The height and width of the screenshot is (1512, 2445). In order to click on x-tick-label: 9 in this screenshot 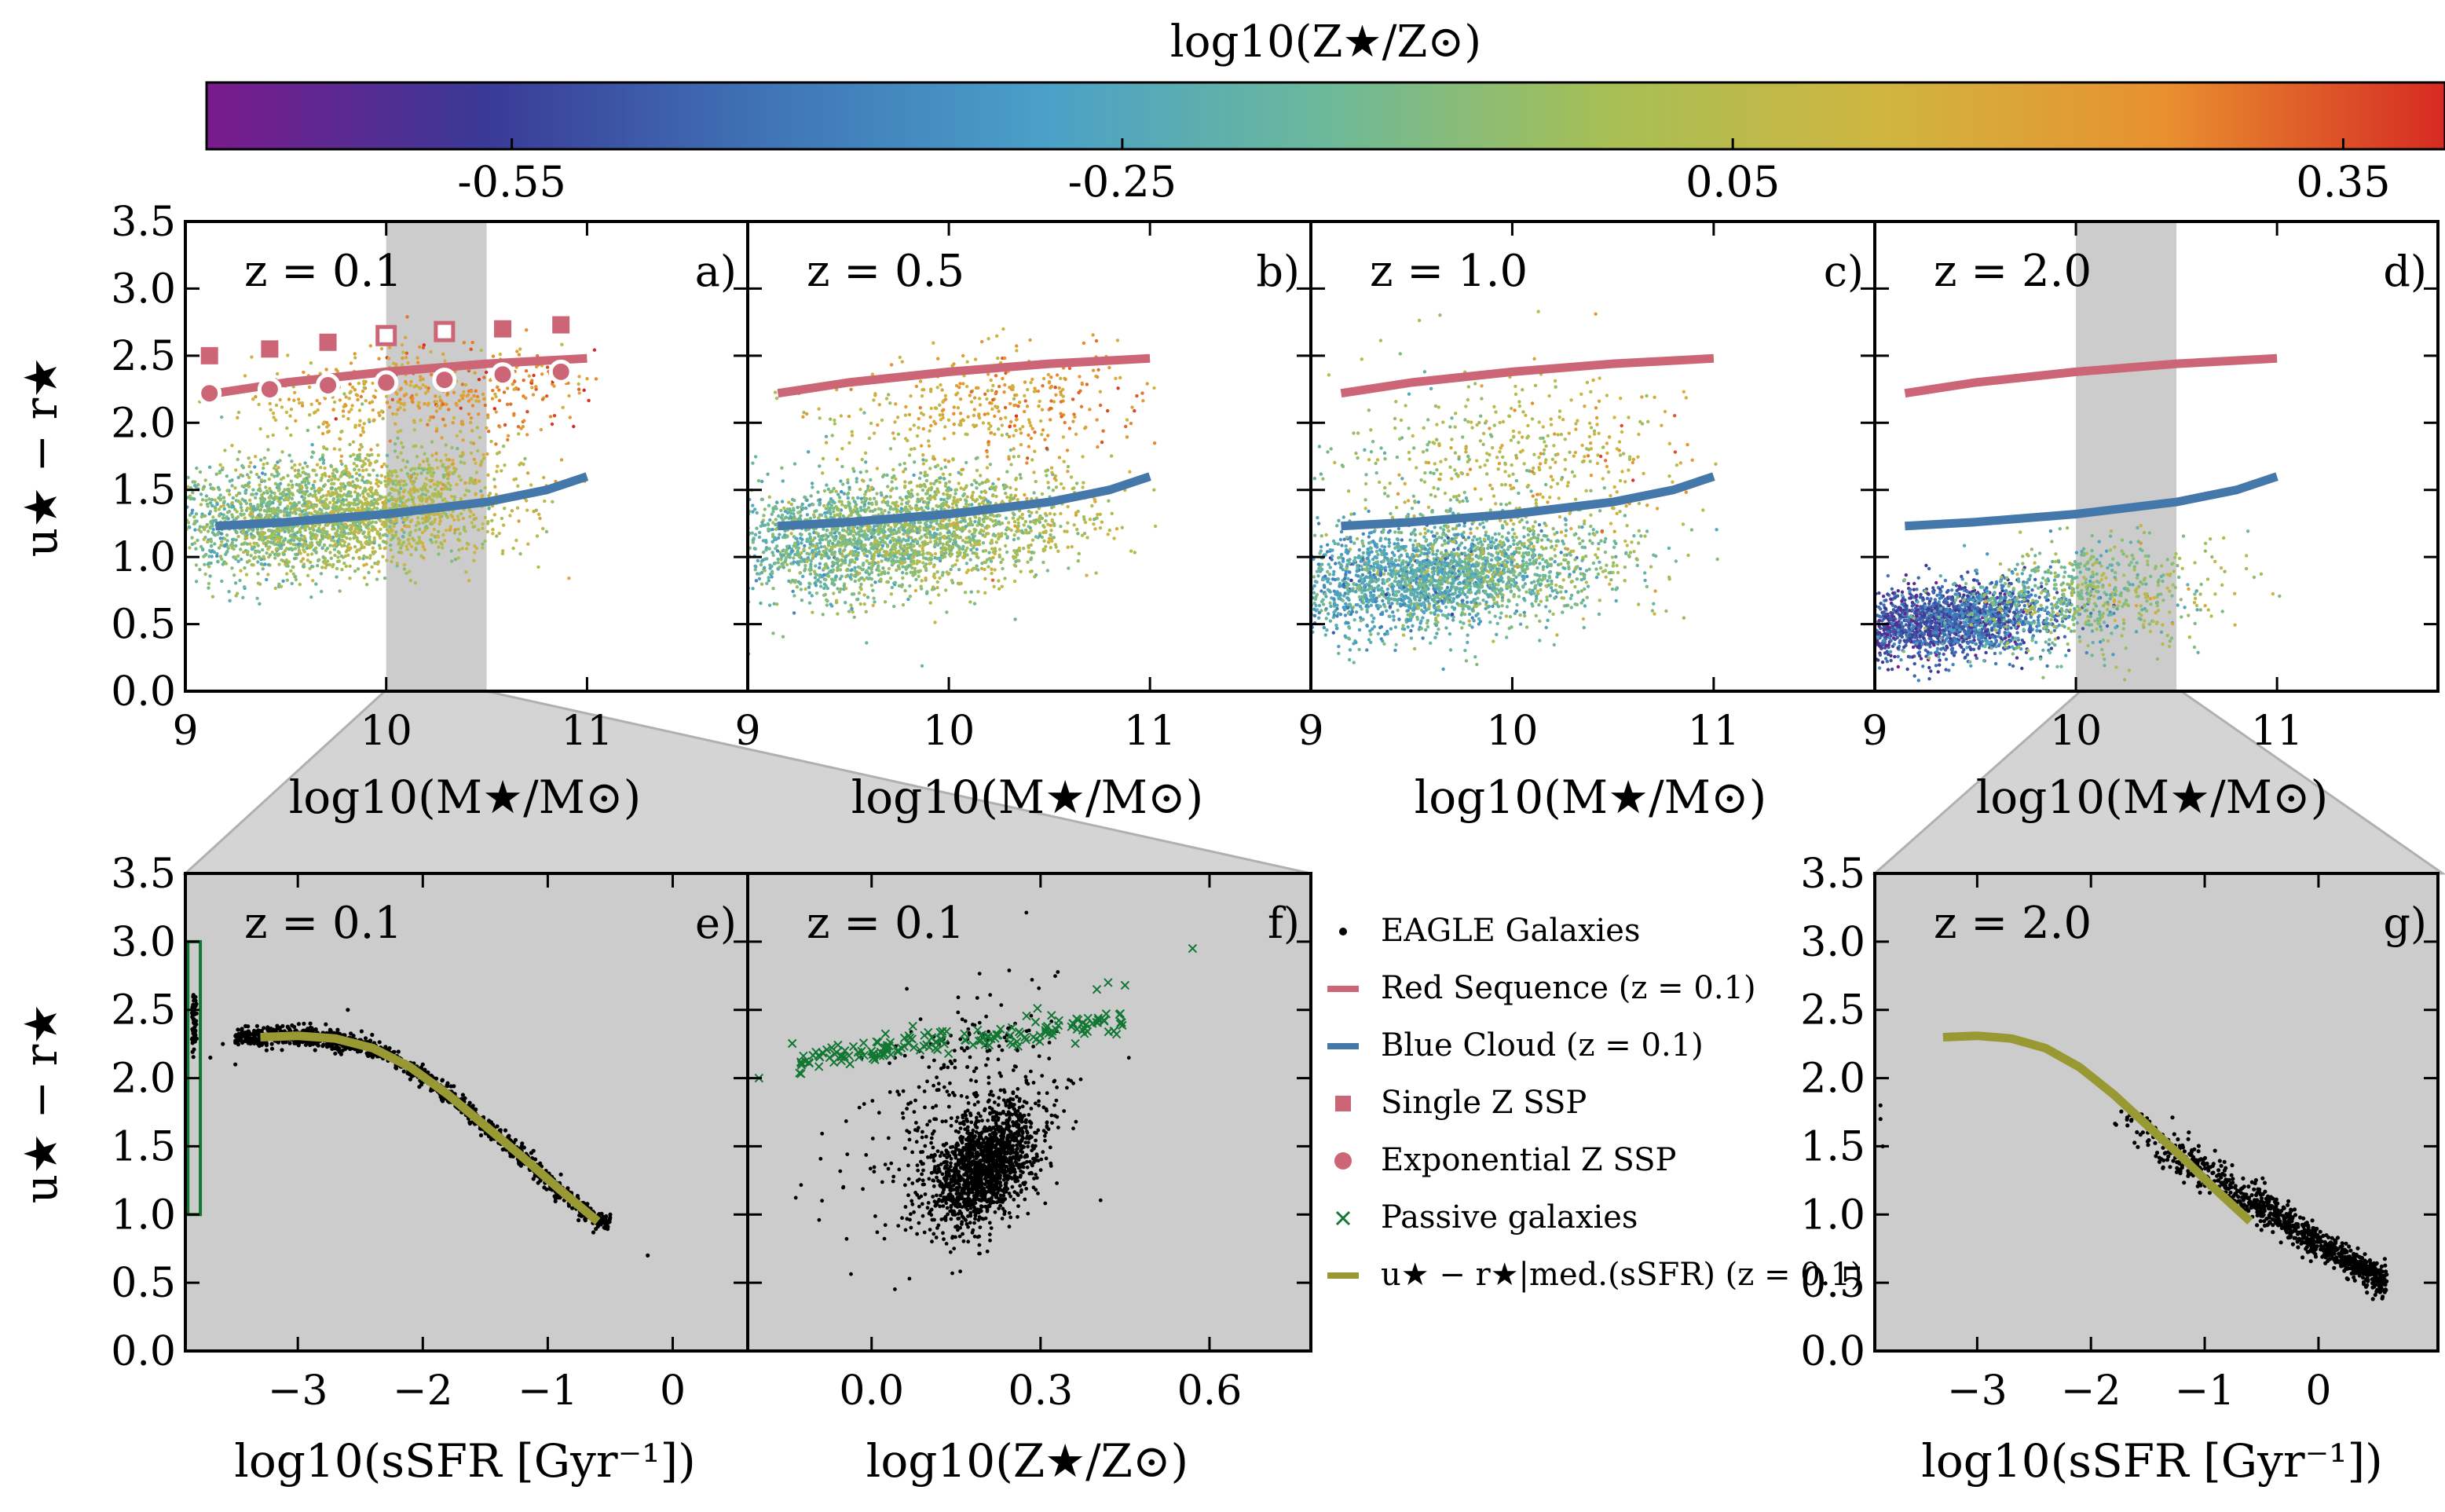, I will do `click(185, 731)`.